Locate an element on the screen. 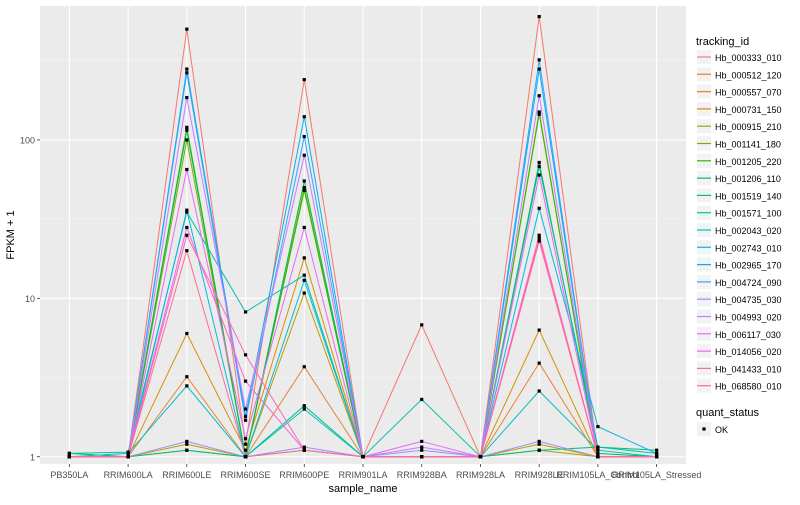 This screenshot has width=800, height=505. legend-label: Hb_002743_010 is located at coordinates (748, 248).